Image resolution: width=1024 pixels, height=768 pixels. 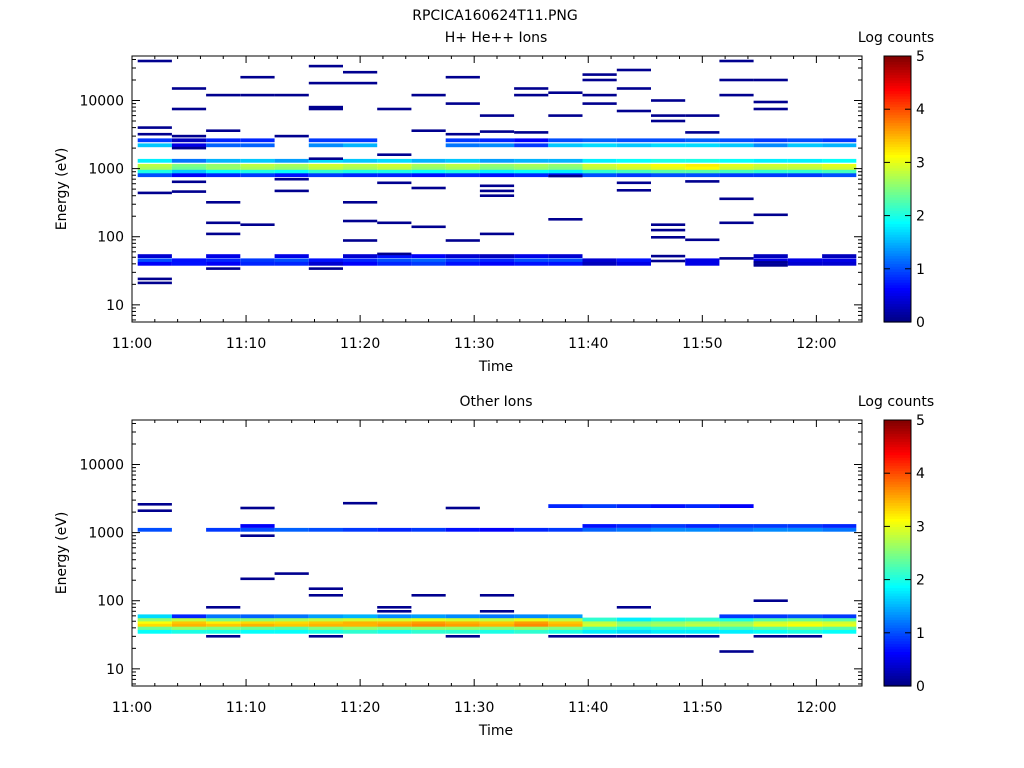 What do you see at coordinates (62, 189) in the screenshot?
I see `y-axis-label: Energy (eV)` at bounding box center [62, 189].